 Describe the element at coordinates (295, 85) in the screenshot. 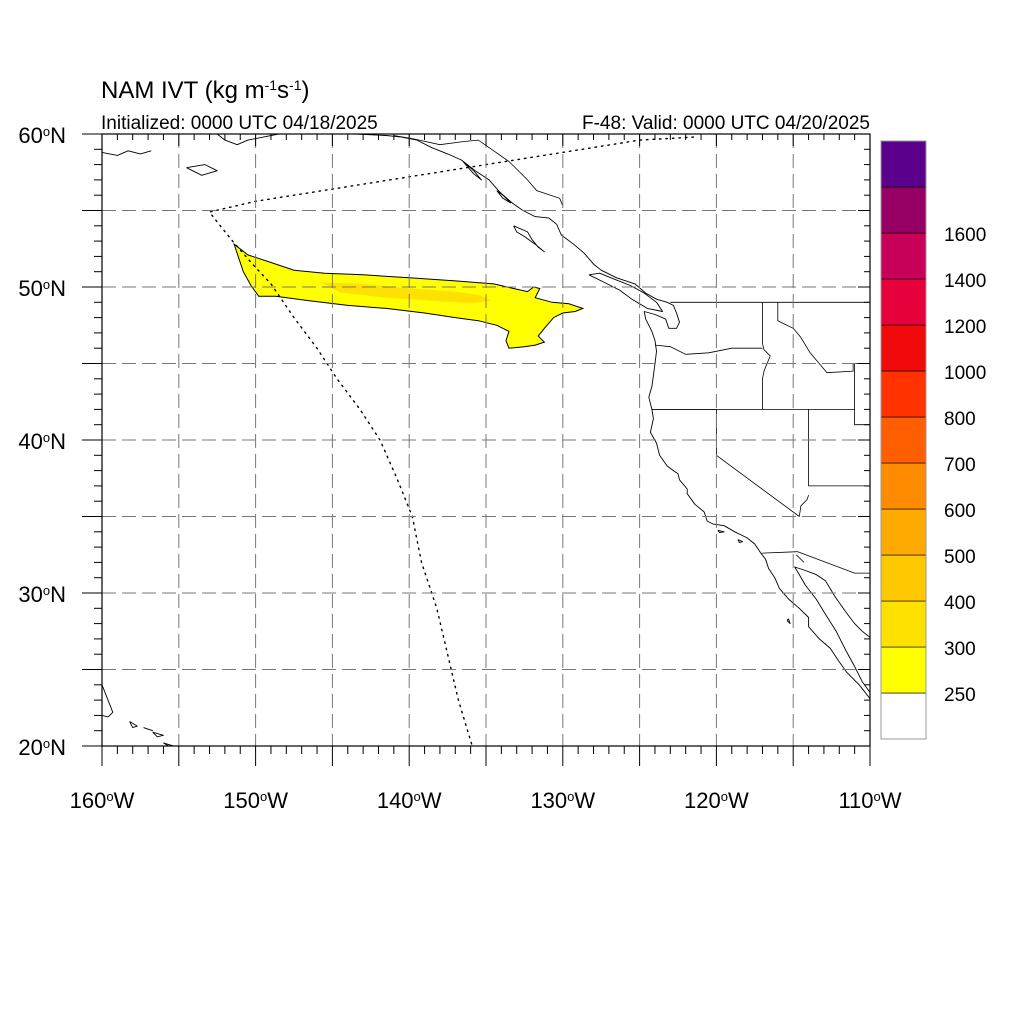

I see `title-sup-2: -1` at that location.